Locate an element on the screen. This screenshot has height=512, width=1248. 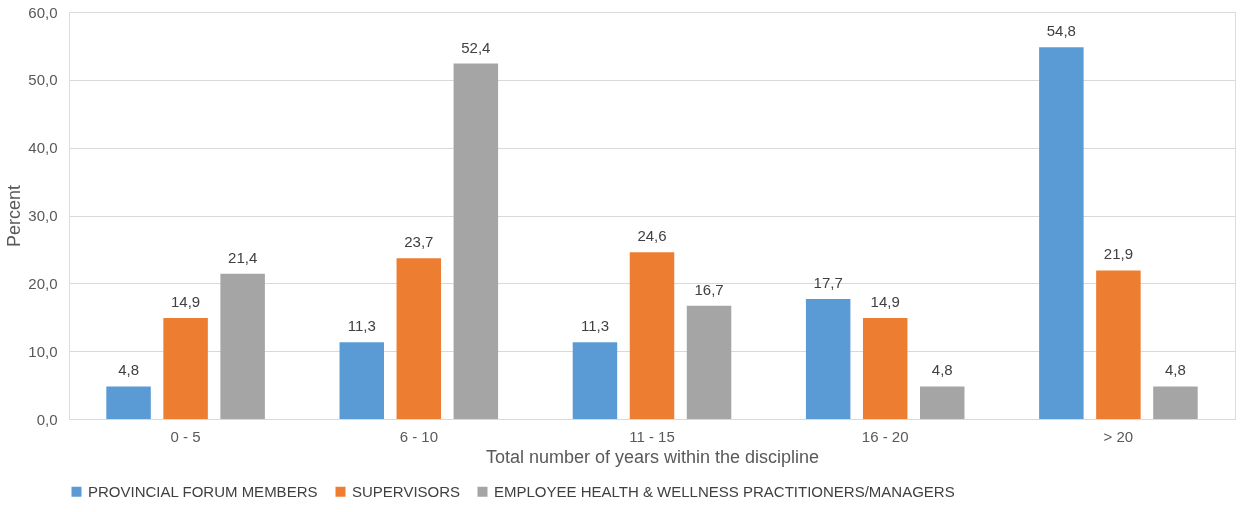
x-tick-label: > 20 is located at coordinates (1118, 436).